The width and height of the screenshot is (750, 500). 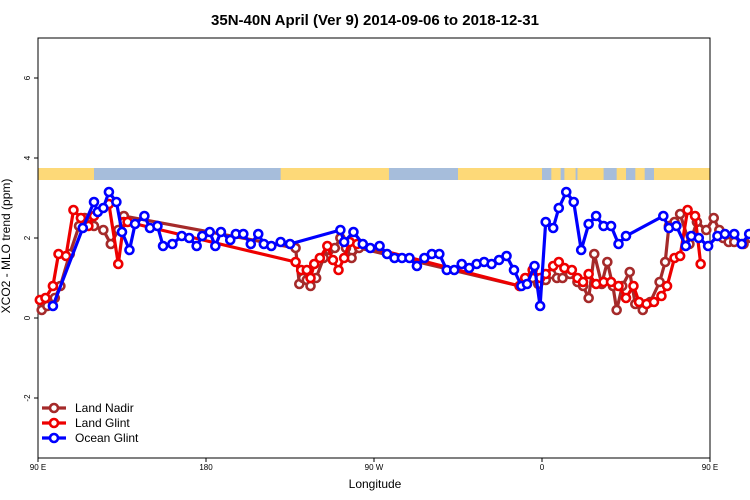 I want to click on legend-label: Land Glint, so click(x=102, y=423).